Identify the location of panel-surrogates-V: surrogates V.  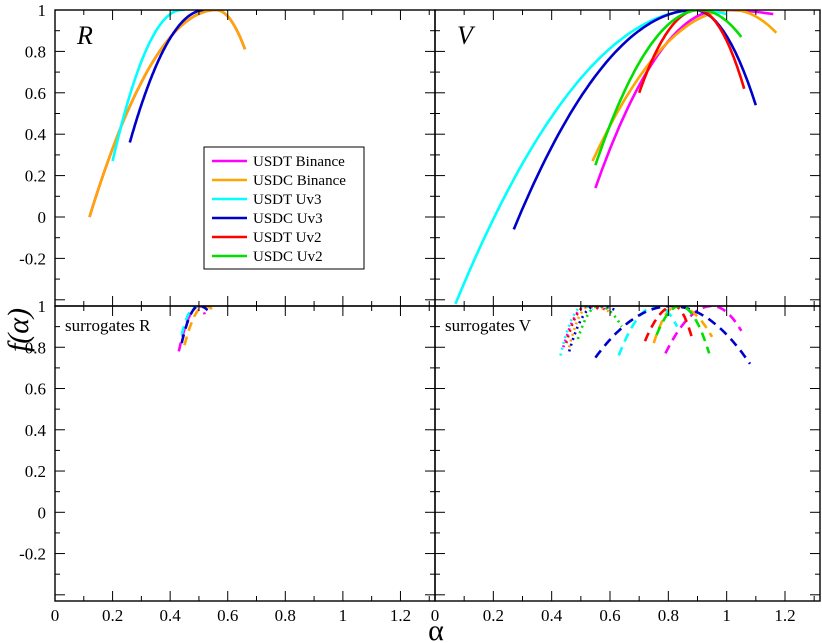
(598, 335).